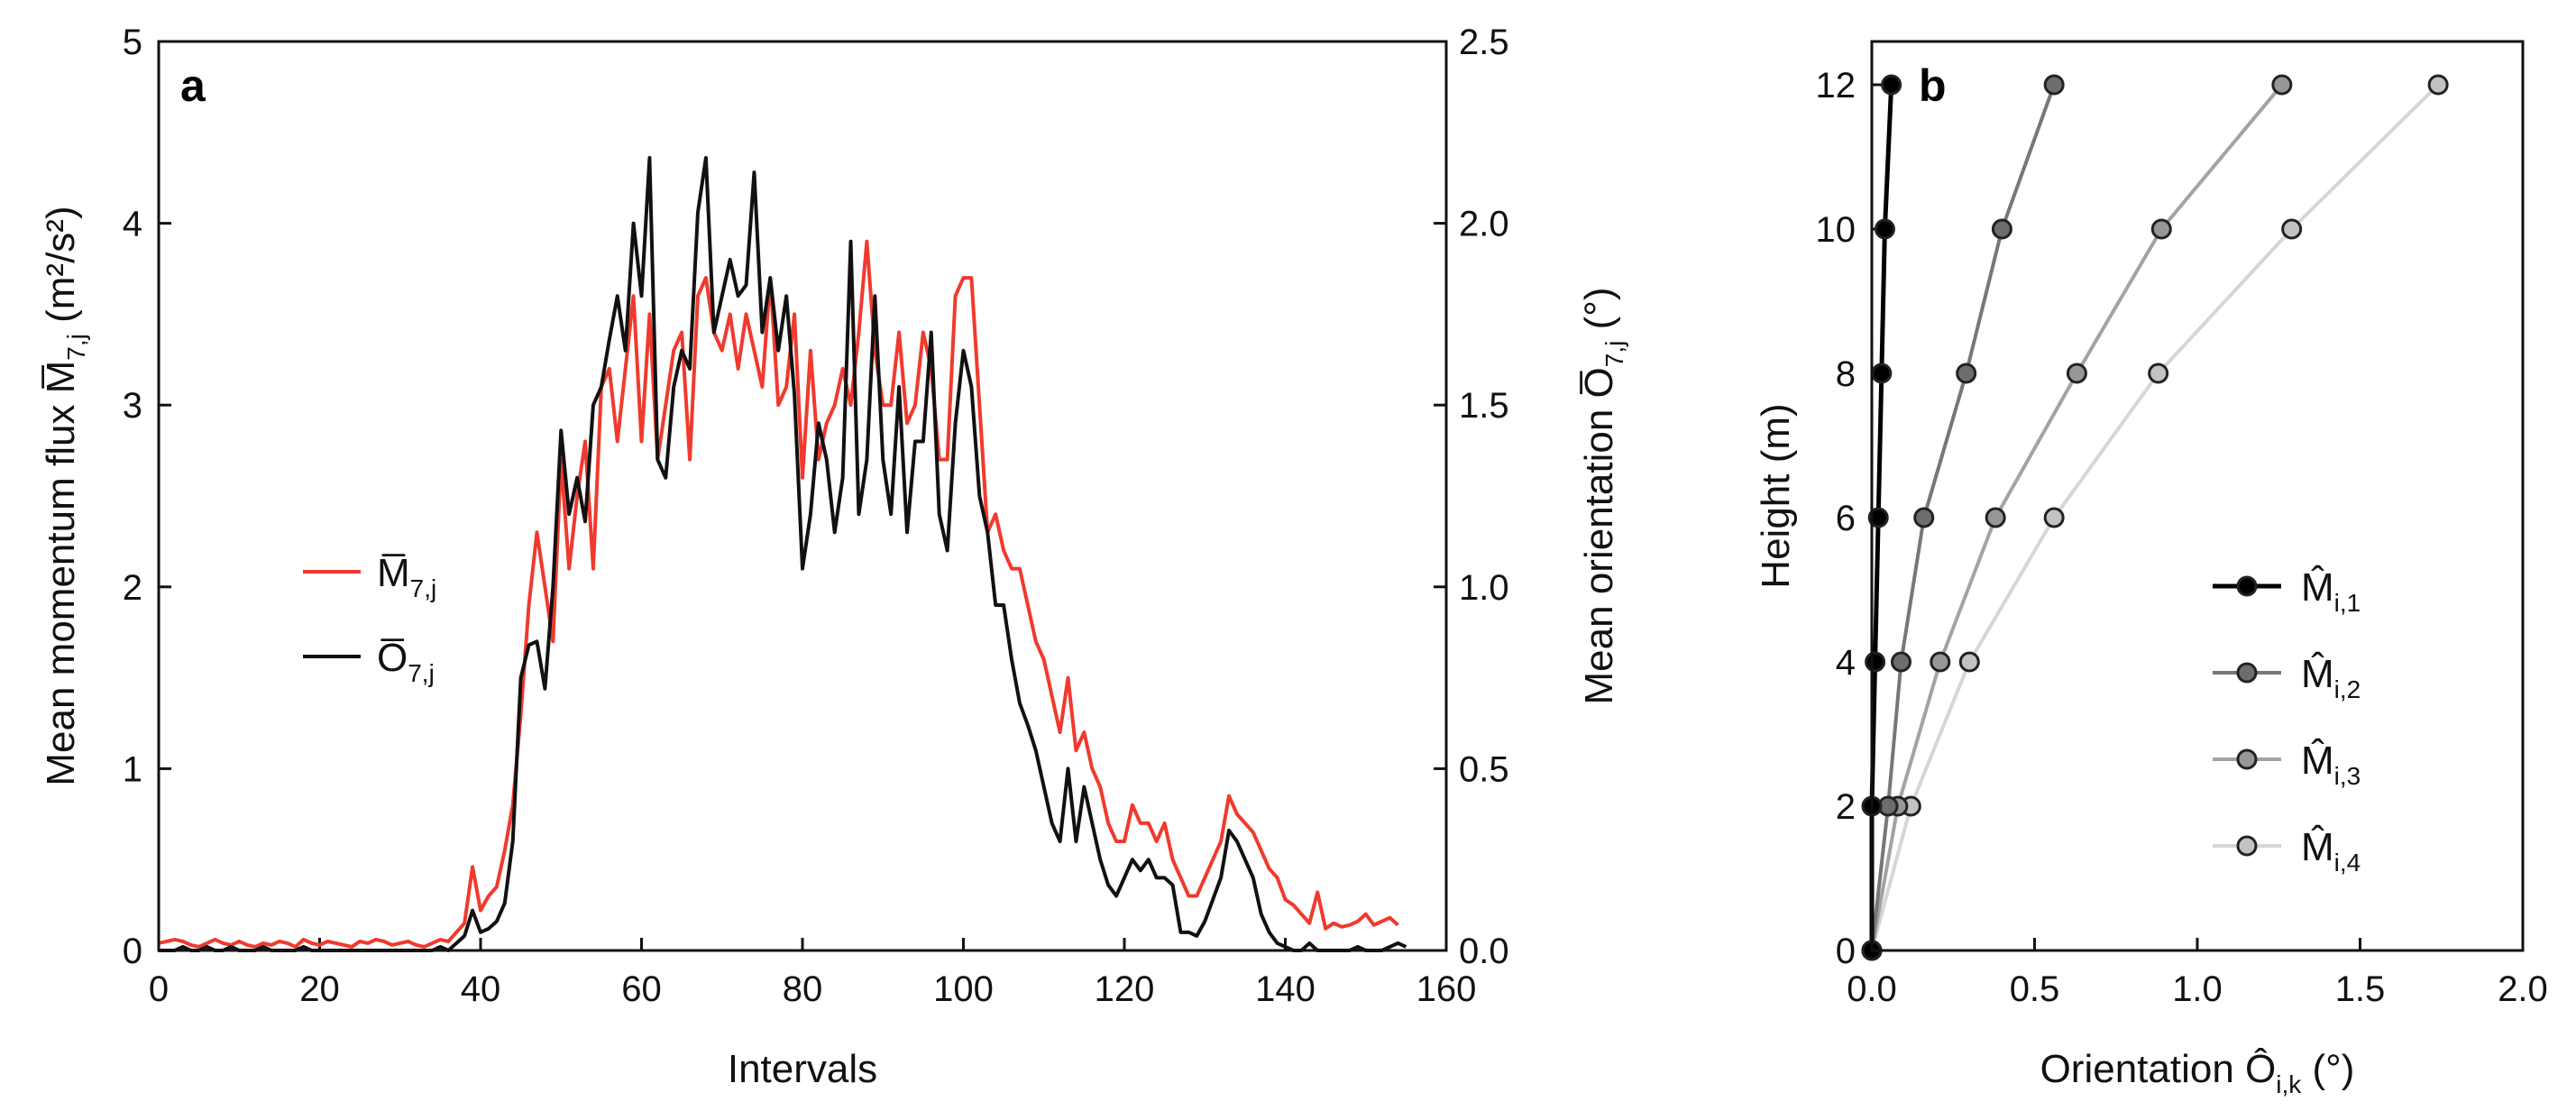 The height and width of the screenshot is (1120, 2576). What do you see at coordinates (2523, 989) in the screenshot?
I see `x-tick-label: 2.0` at bounding box center [2523, 989].